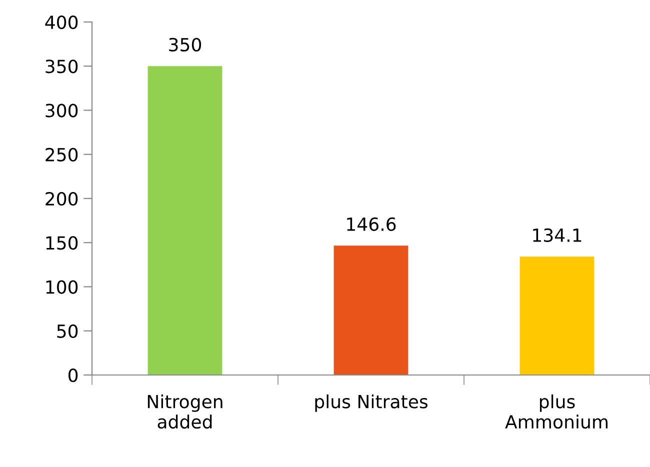 The height and width of the screenshot is (467, 650). What do you see at coordinates (62, 111) in the screenshot?
I see `y-tick-label: 300` at bounding box center [62, 111].